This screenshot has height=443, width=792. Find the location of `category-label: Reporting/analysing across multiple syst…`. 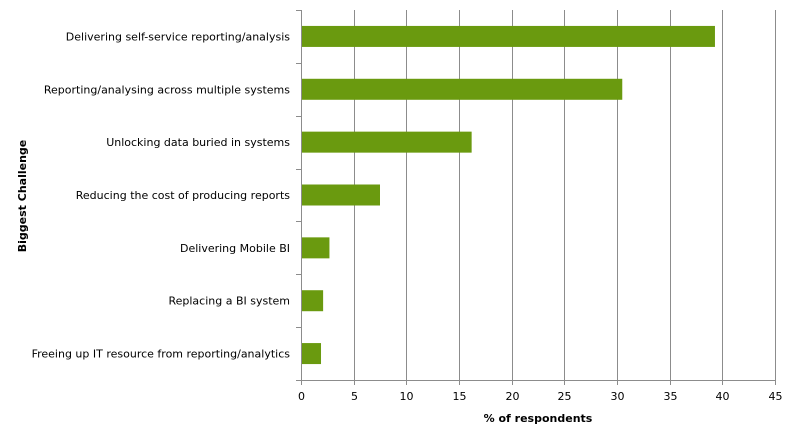

category-label: Reporting/analysing across multiple syst… is located at coordinates (167, 89).